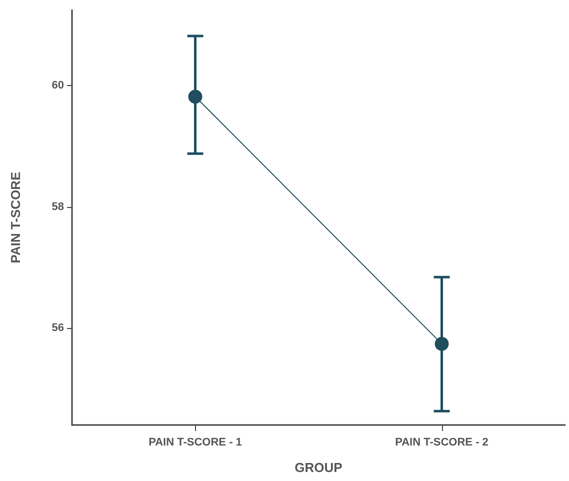 The image size is (569, 481). Describe the element at coordinates (441, 442) in the screenshot. I see `x-tick-label: PAIN T-SCORE - 2` at that location.